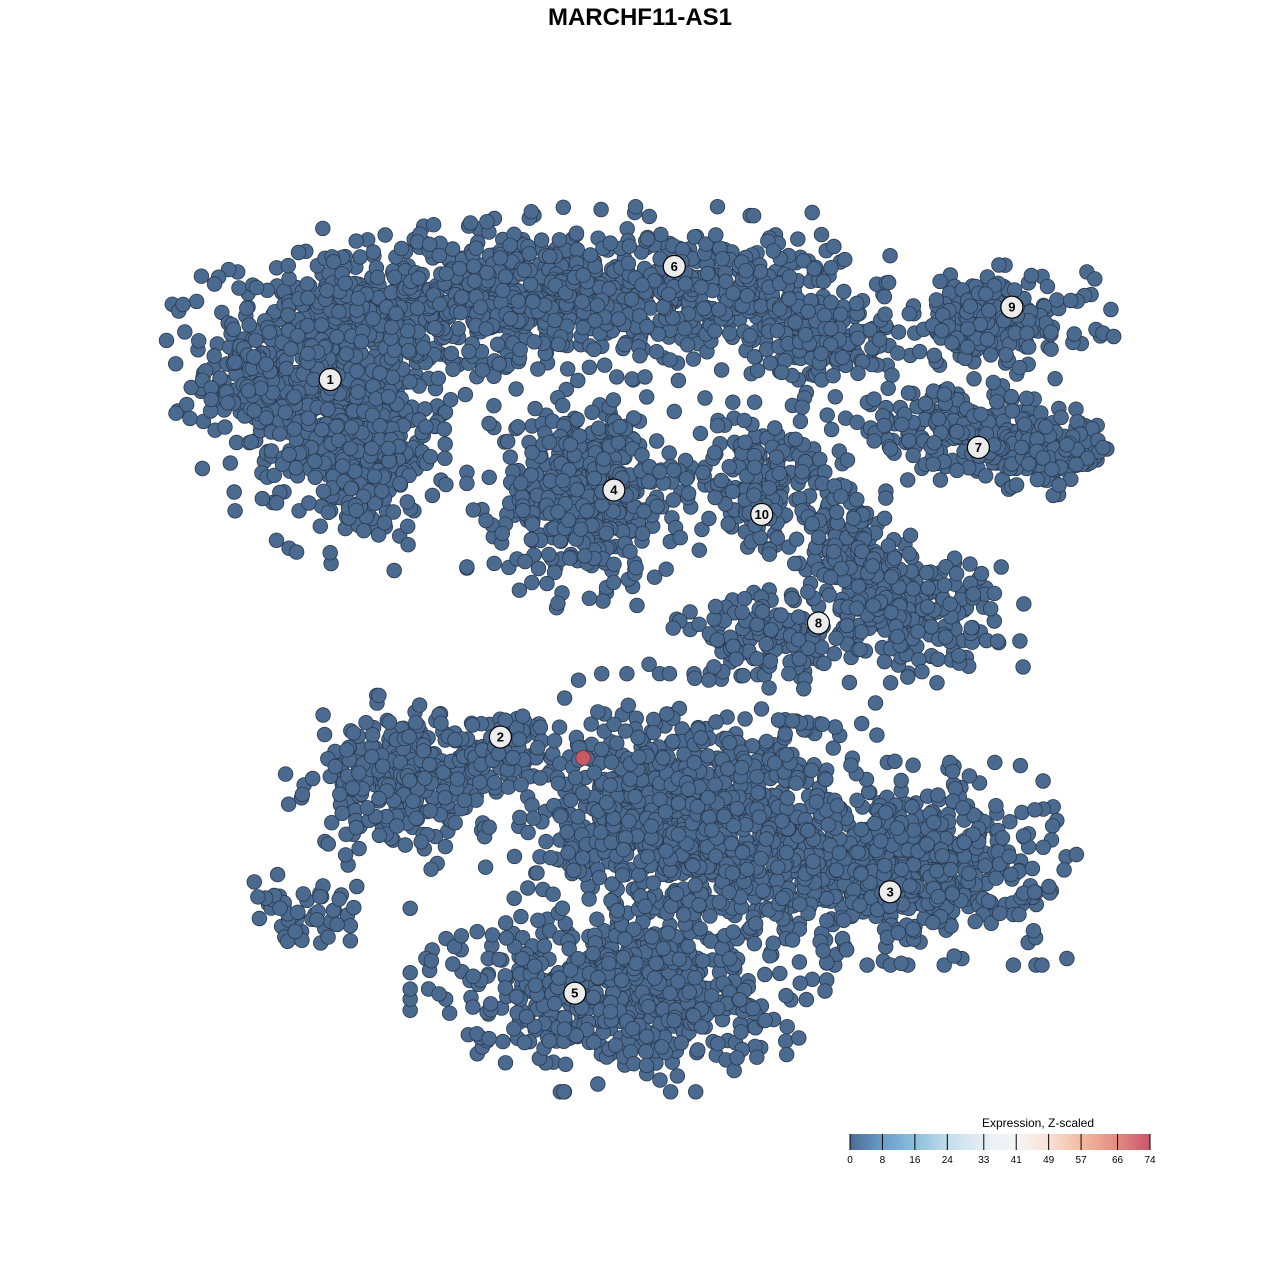  What do you see at coordinates (640, 17) in the screenshot?
I see `chart-title: MARCHF11-AS1` at bounding box center [640, 17].